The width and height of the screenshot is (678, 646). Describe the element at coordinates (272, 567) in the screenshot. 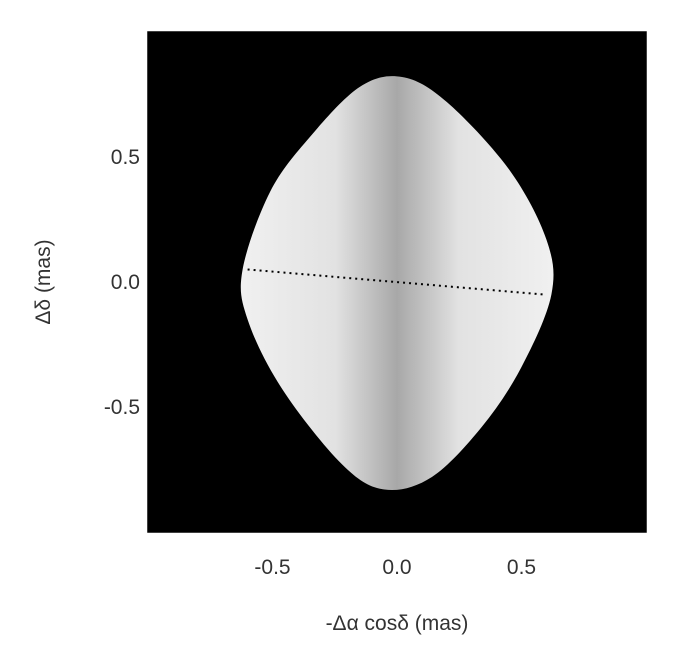

I see `x-tick-label: -0.5` at that location.